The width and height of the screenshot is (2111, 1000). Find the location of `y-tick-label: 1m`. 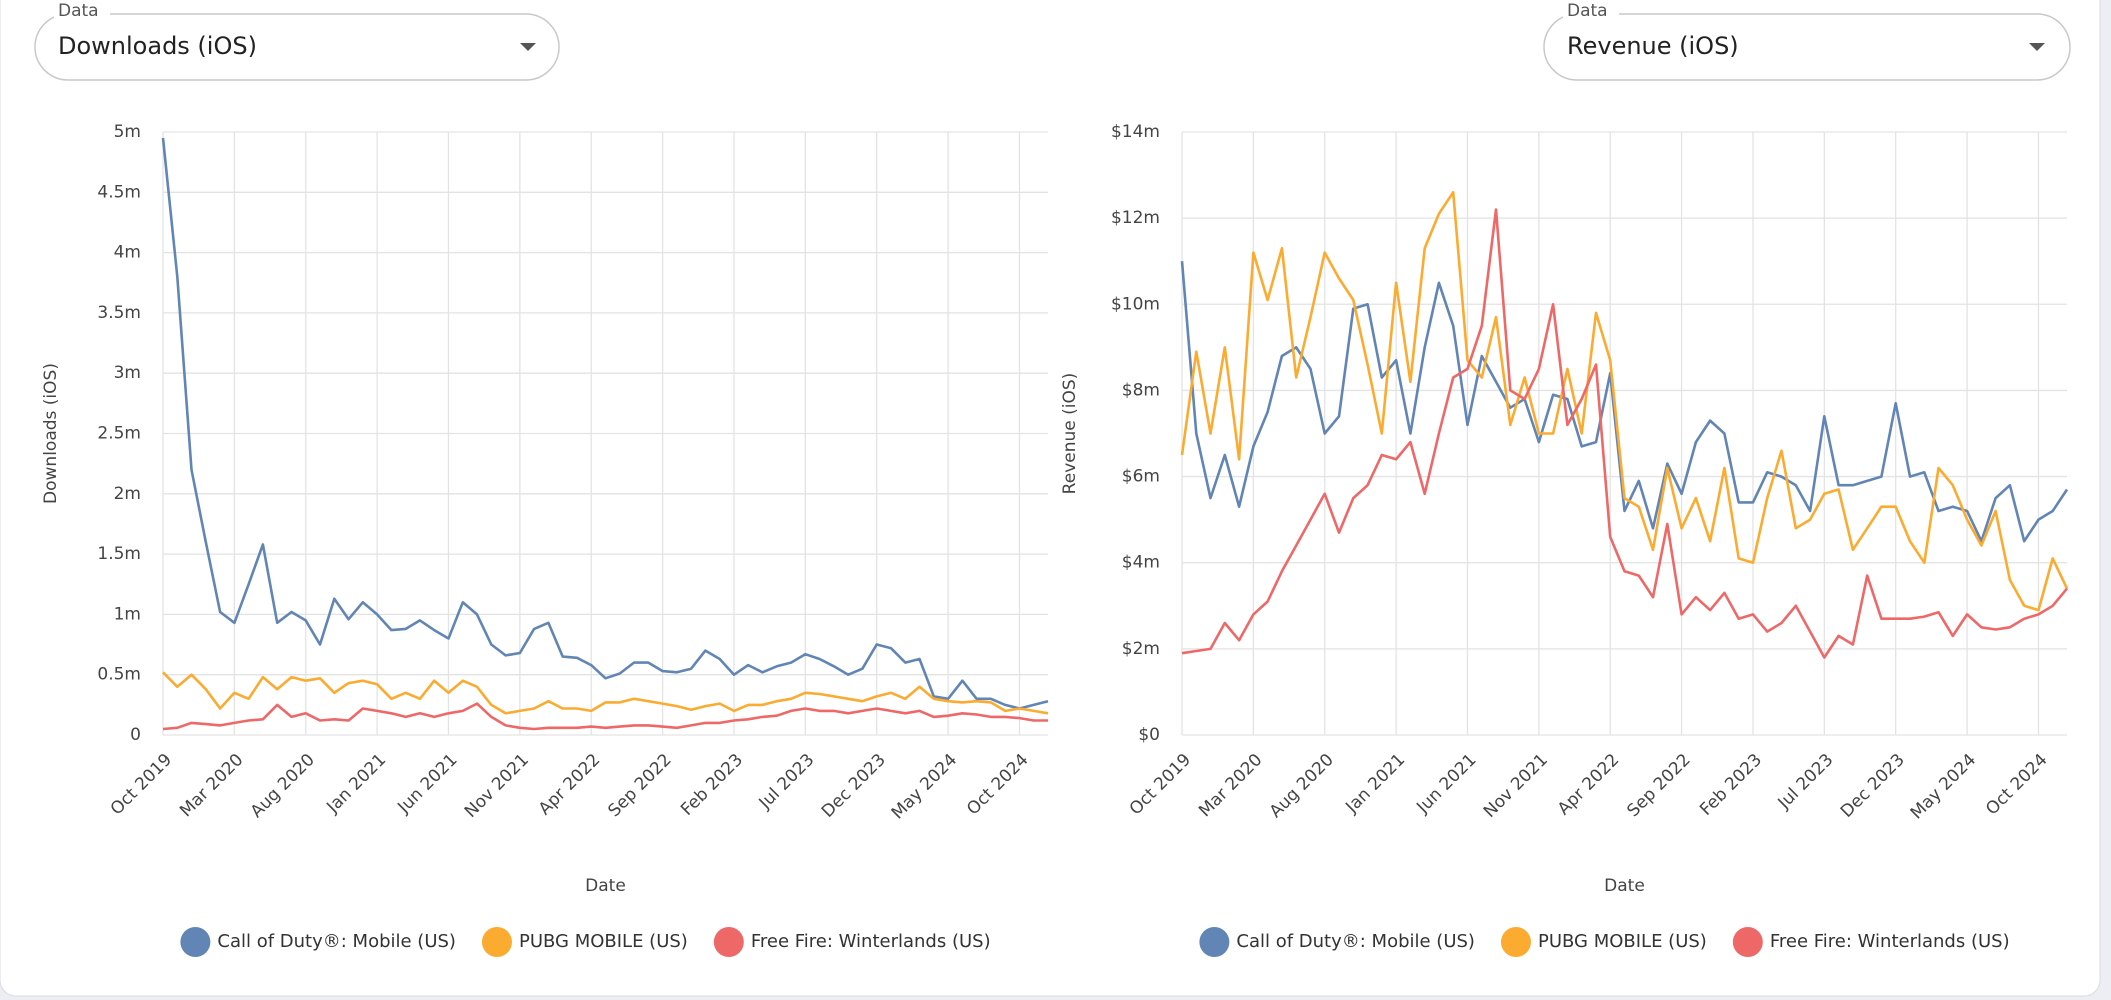

y-tick-label: 1m is located at coordinates (127, 614).